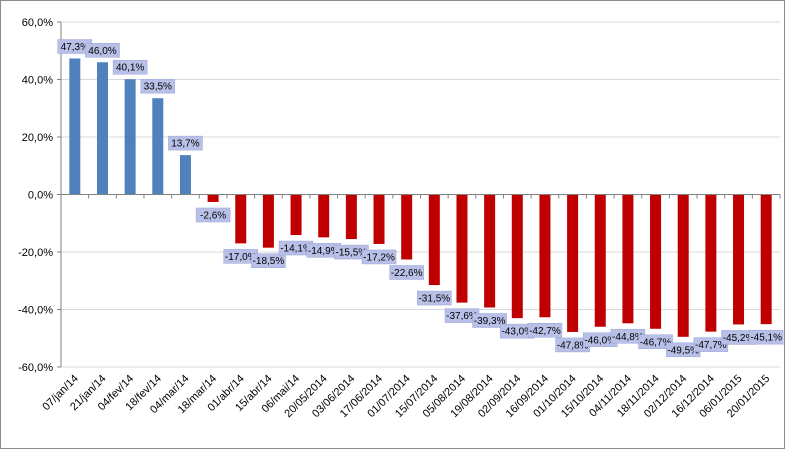  I want to click on data-label: 47,3%, so click(75, 46).